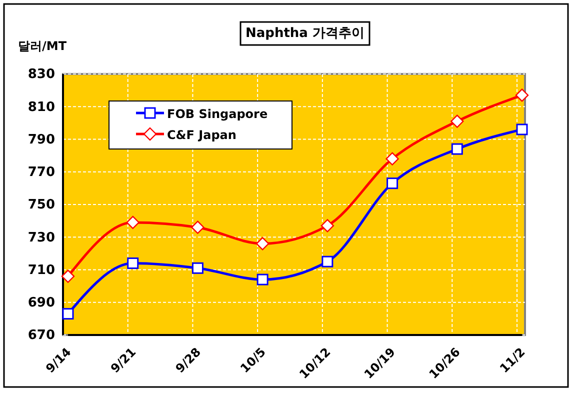 The width and height of the screenshot is (574, 395). I want to click on y-tick-label: 690, so click(41, 303).